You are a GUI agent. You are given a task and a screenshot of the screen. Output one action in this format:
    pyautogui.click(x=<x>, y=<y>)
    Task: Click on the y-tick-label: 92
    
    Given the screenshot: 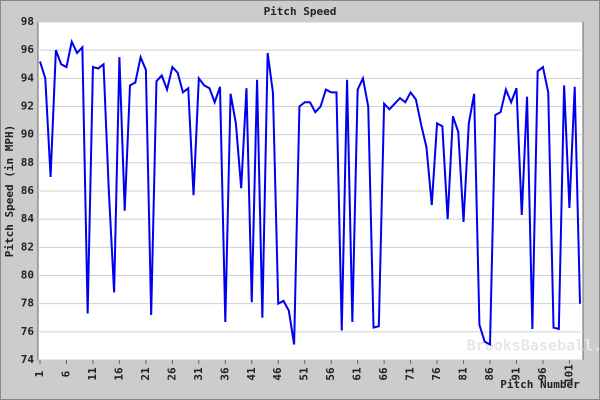 What is the action you would take?
    pyautogui.click(x=27, y=106)
    